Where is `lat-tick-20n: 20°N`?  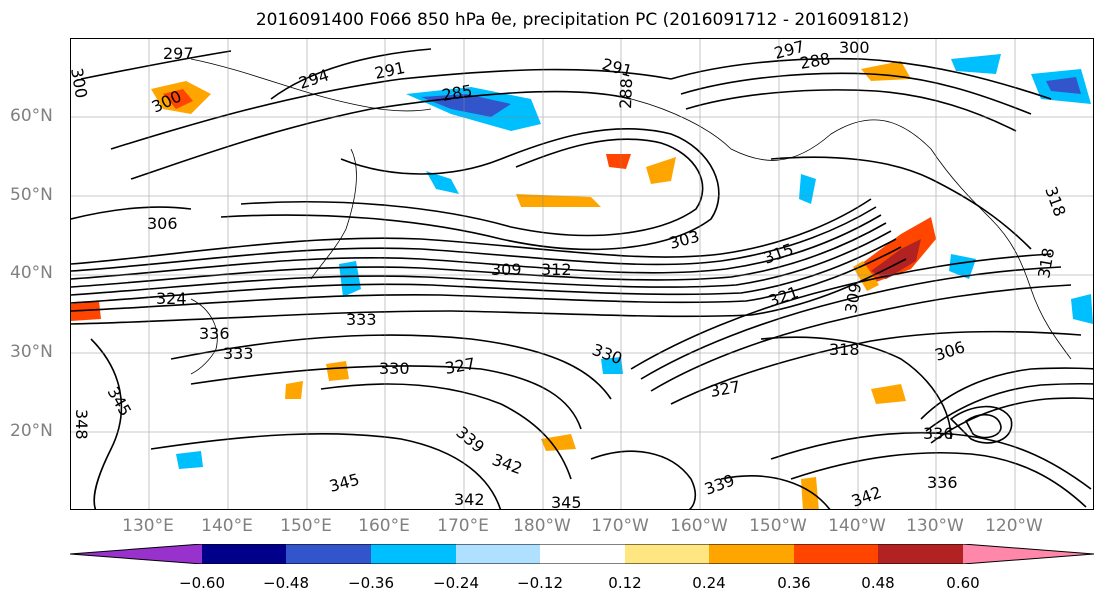
lat-tick-20n: 20°N is located at coordinates (31, 431).